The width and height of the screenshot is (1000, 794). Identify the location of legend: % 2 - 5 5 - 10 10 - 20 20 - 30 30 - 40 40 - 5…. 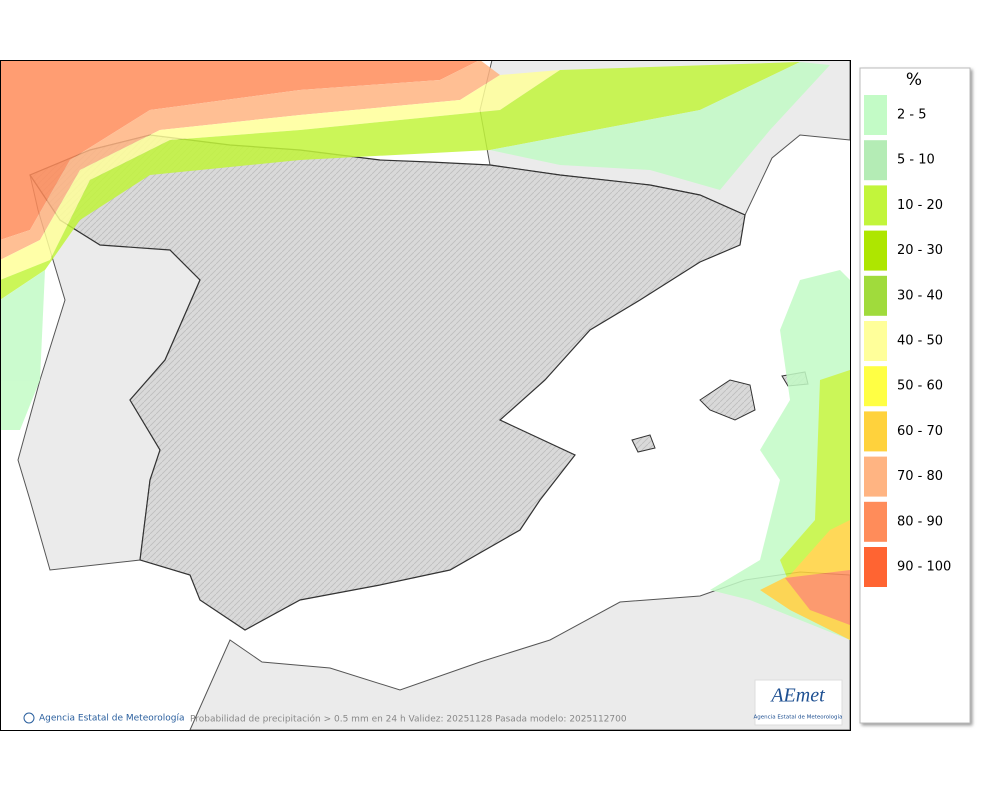
(915, 395).